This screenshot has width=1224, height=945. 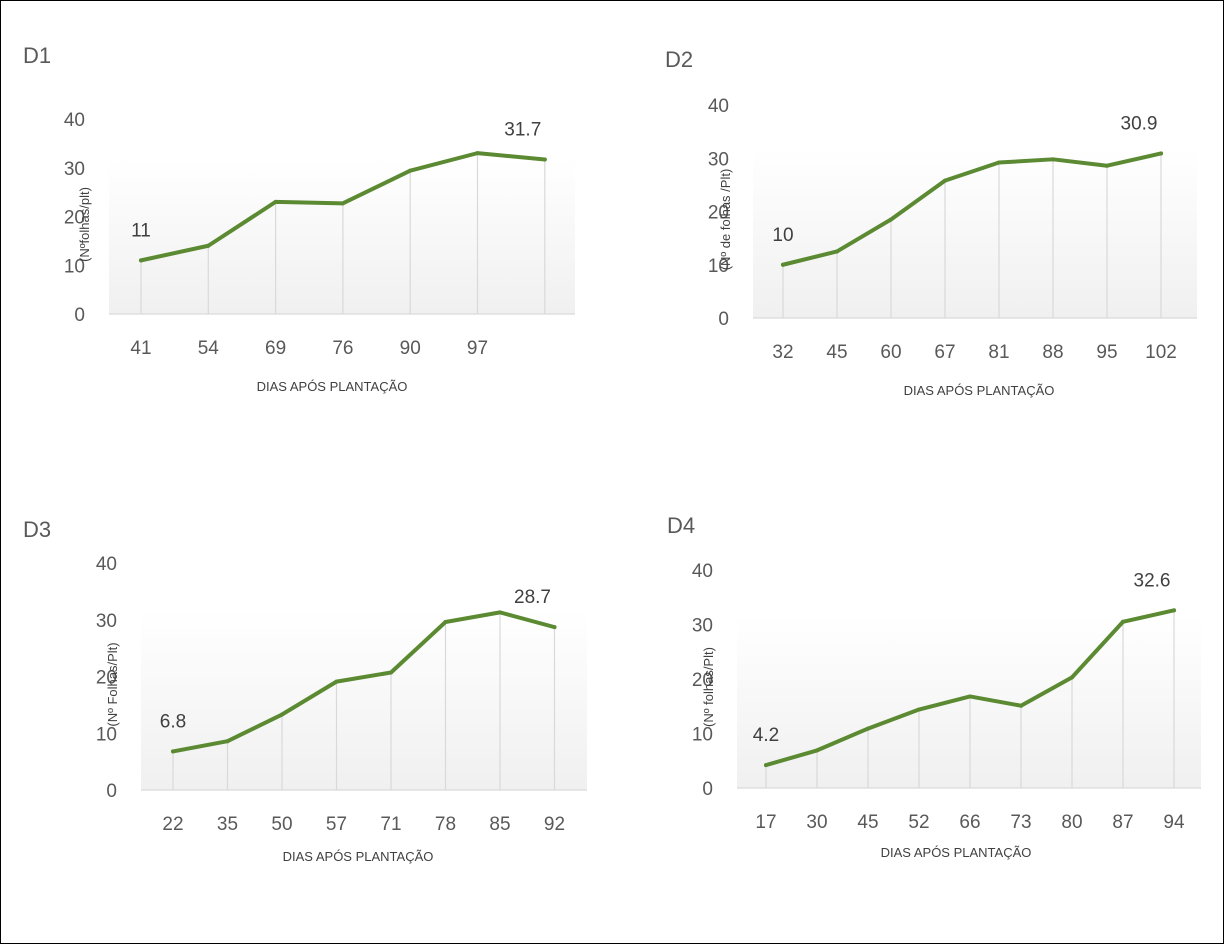 What do you see at coordinates (410, 348) in the screenshot?
I see `x-tick-label: 90` at bounding box center [410, 348].